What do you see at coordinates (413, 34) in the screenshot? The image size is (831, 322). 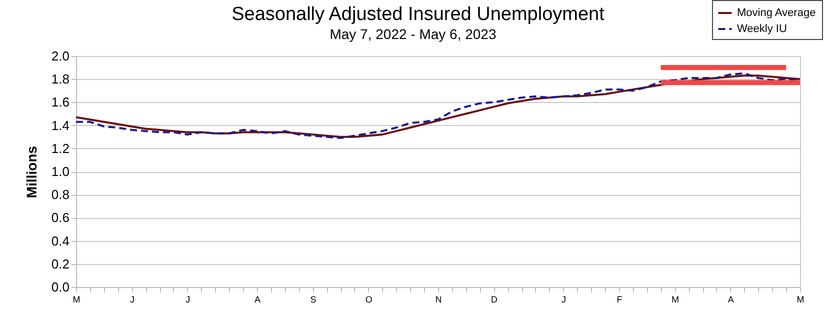 I see `chart-subtitle: May 7, 2022 - May 6, 2023` at bounding box center [413, 34].